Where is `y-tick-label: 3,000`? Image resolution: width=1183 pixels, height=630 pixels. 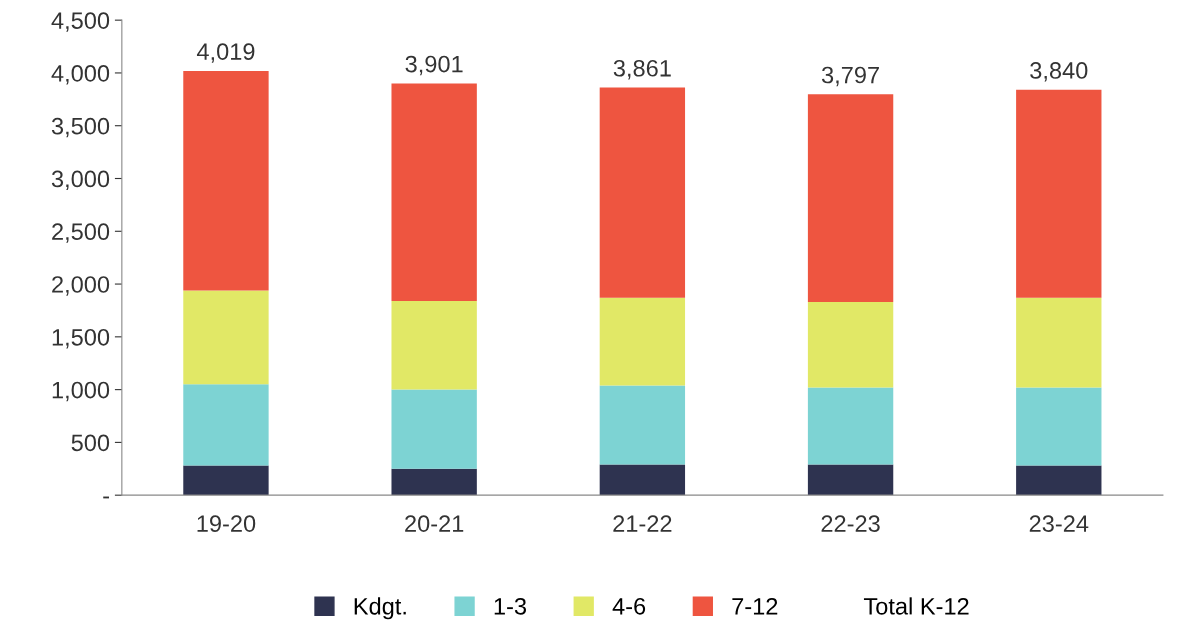
y-tick-label: 3,000 is located at coordinates (80, 180).